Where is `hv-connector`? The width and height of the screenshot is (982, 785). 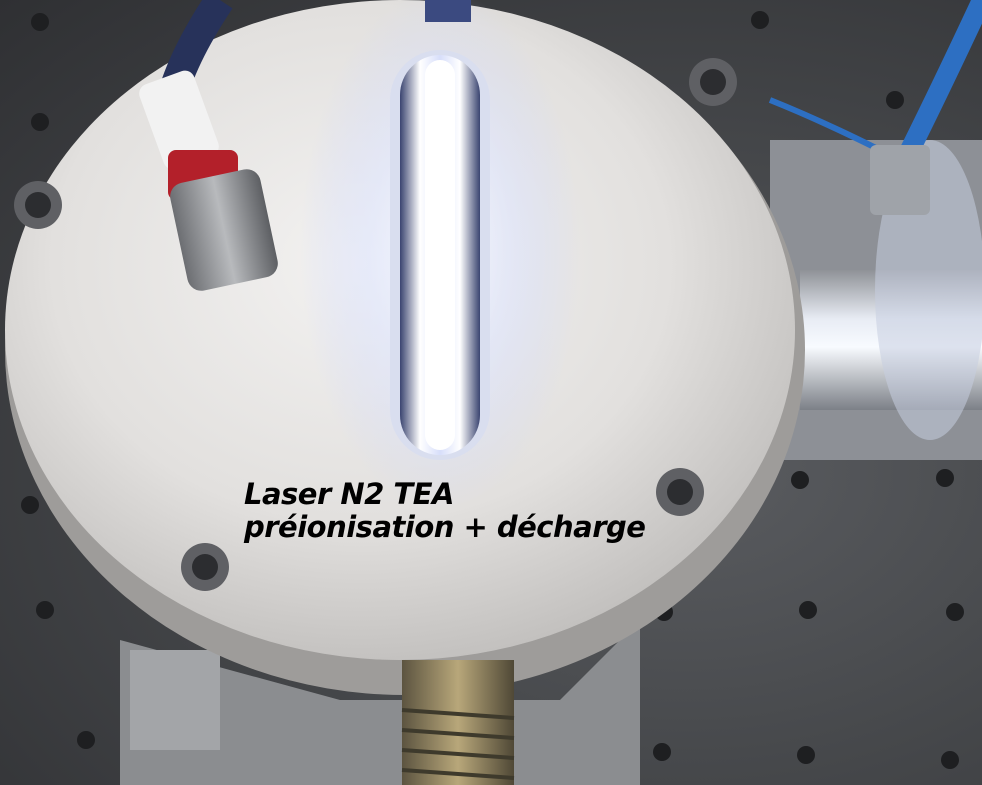 hv-connector is located at coordinates (224, 230).